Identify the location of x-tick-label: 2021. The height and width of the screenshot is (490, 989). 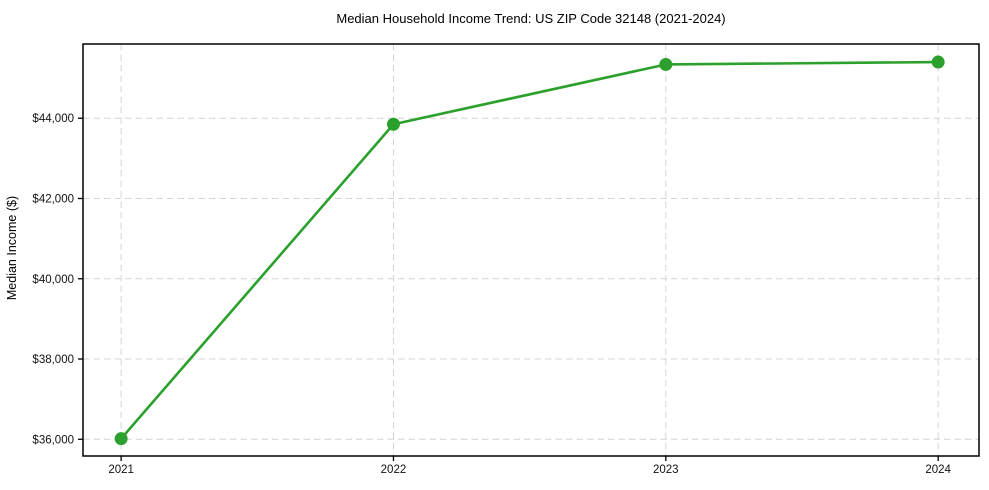
(121, 470).